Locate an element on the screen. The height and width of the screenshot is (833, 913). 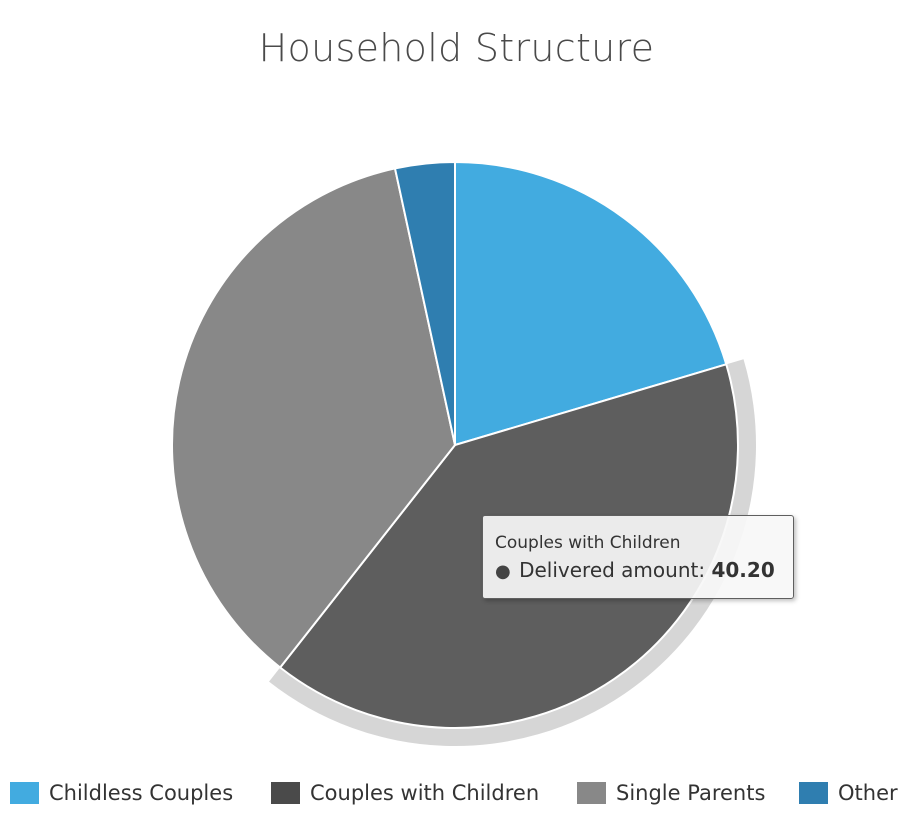
legend-item-single-parents: Single Parents is located at coordinates (671, 793).